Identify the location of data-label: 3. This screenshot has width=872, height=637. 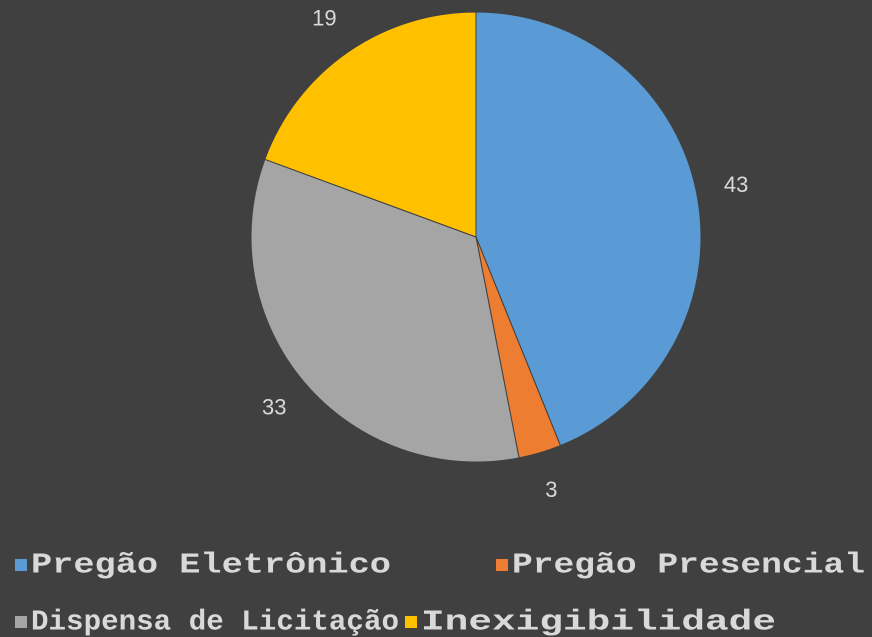
(551, 489).